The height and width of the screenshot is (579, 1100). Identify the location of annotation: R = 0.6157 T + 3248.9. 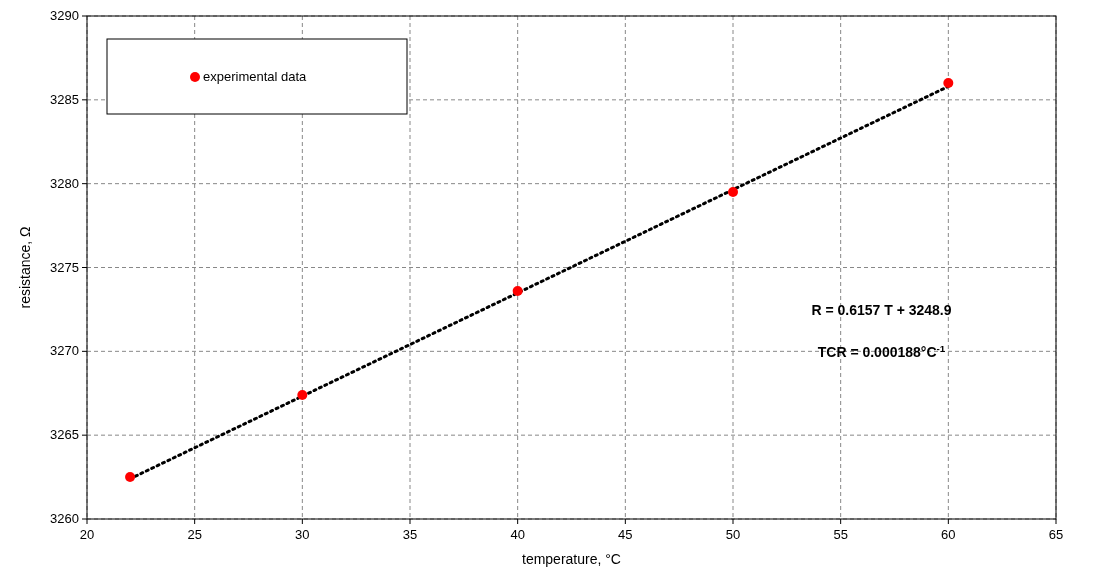
(881, 310).